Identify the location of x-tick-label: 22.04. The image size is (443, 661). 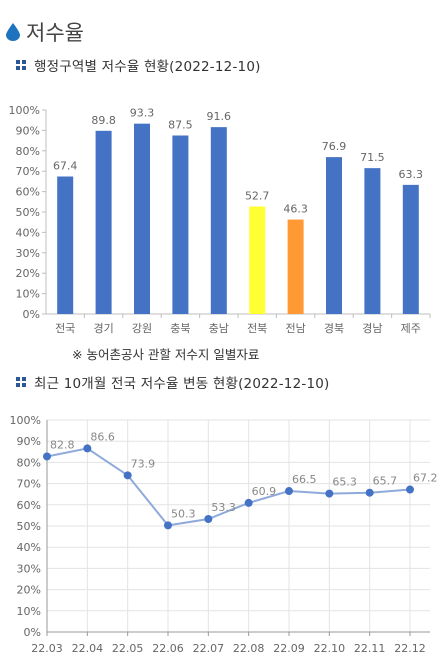
(88, 648).